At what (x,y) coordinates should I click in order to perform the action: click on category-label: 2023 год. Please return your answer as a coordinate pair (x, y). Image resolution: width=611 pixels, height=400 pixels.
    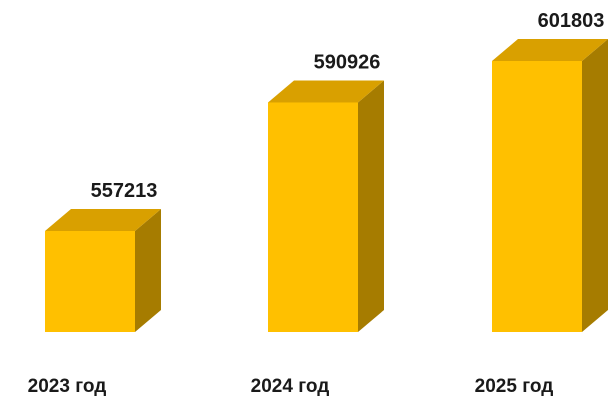
    Looking at the image, I should click on (67, 386).